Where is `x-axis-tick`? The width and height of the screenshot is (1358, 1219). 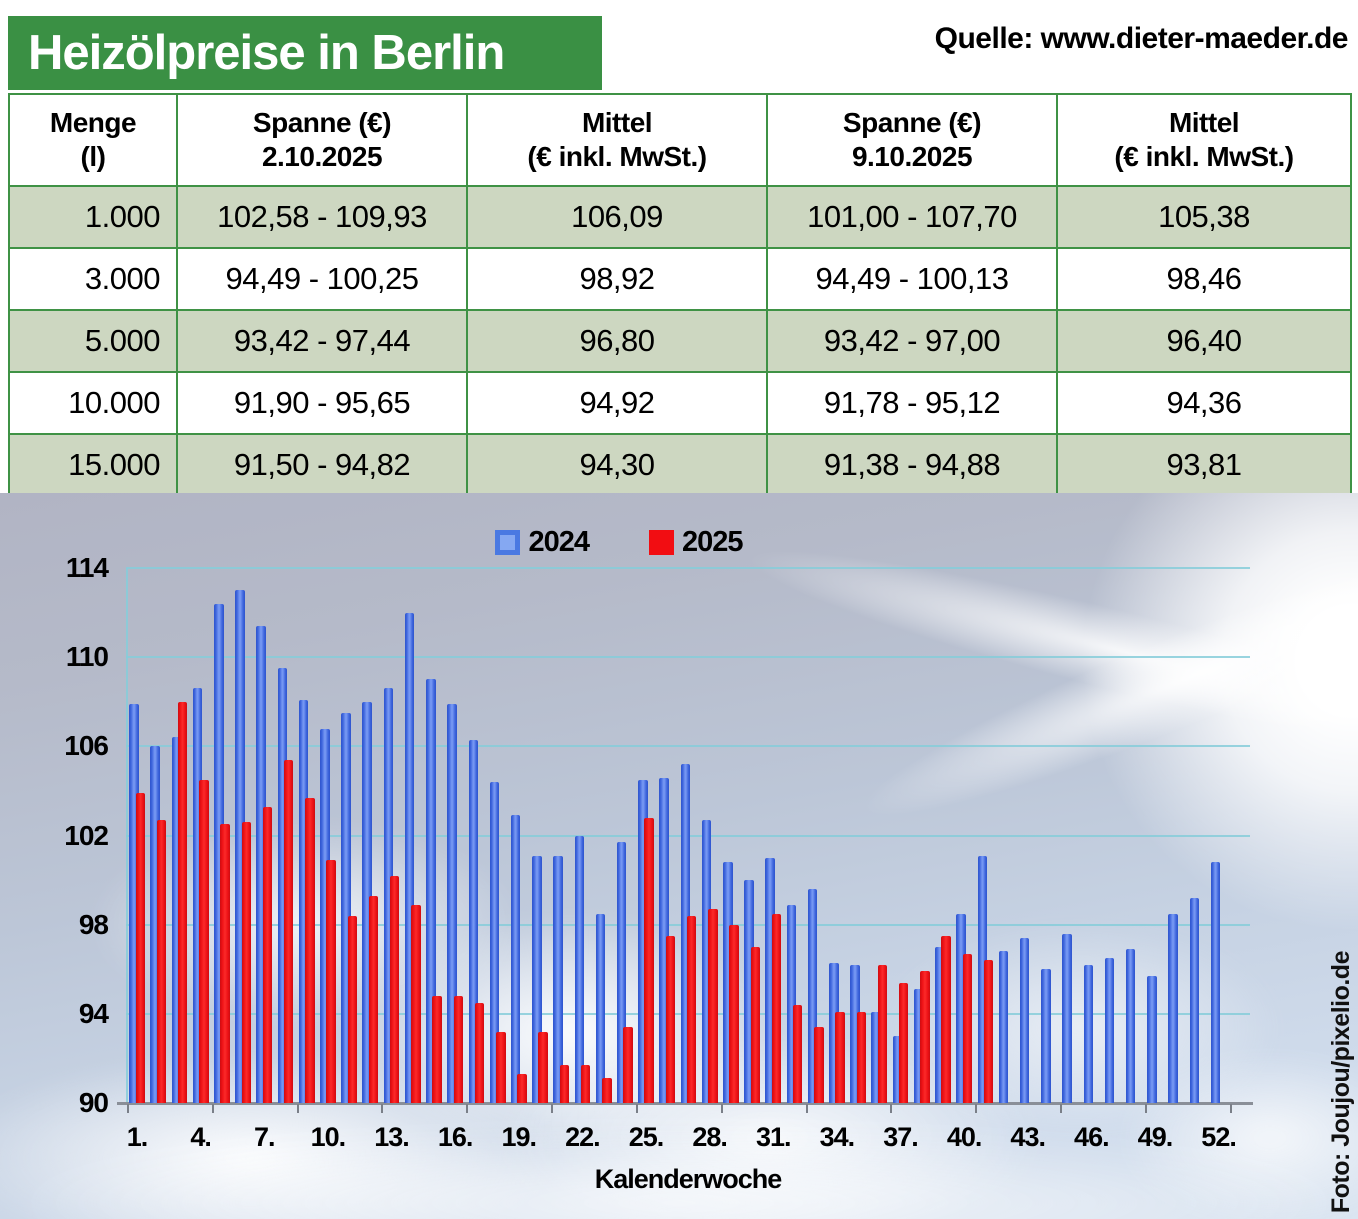 x-axis-tick is located at coordinates (382, 1108).